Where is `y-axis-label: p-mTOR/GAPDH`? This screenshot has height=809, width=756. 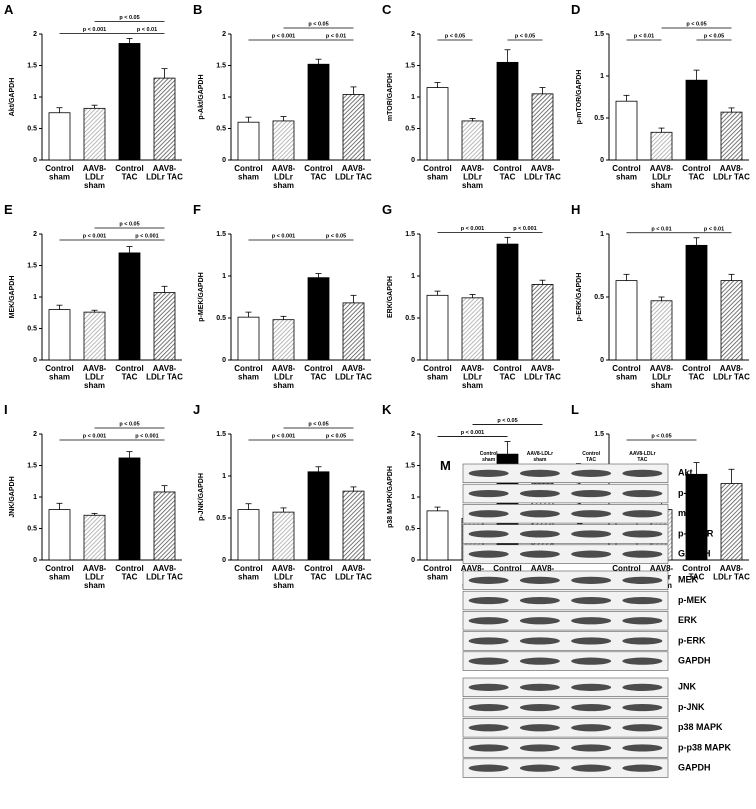 y-axis-label: p-mTOR/GAPDH is located at coordinates (579, 97).